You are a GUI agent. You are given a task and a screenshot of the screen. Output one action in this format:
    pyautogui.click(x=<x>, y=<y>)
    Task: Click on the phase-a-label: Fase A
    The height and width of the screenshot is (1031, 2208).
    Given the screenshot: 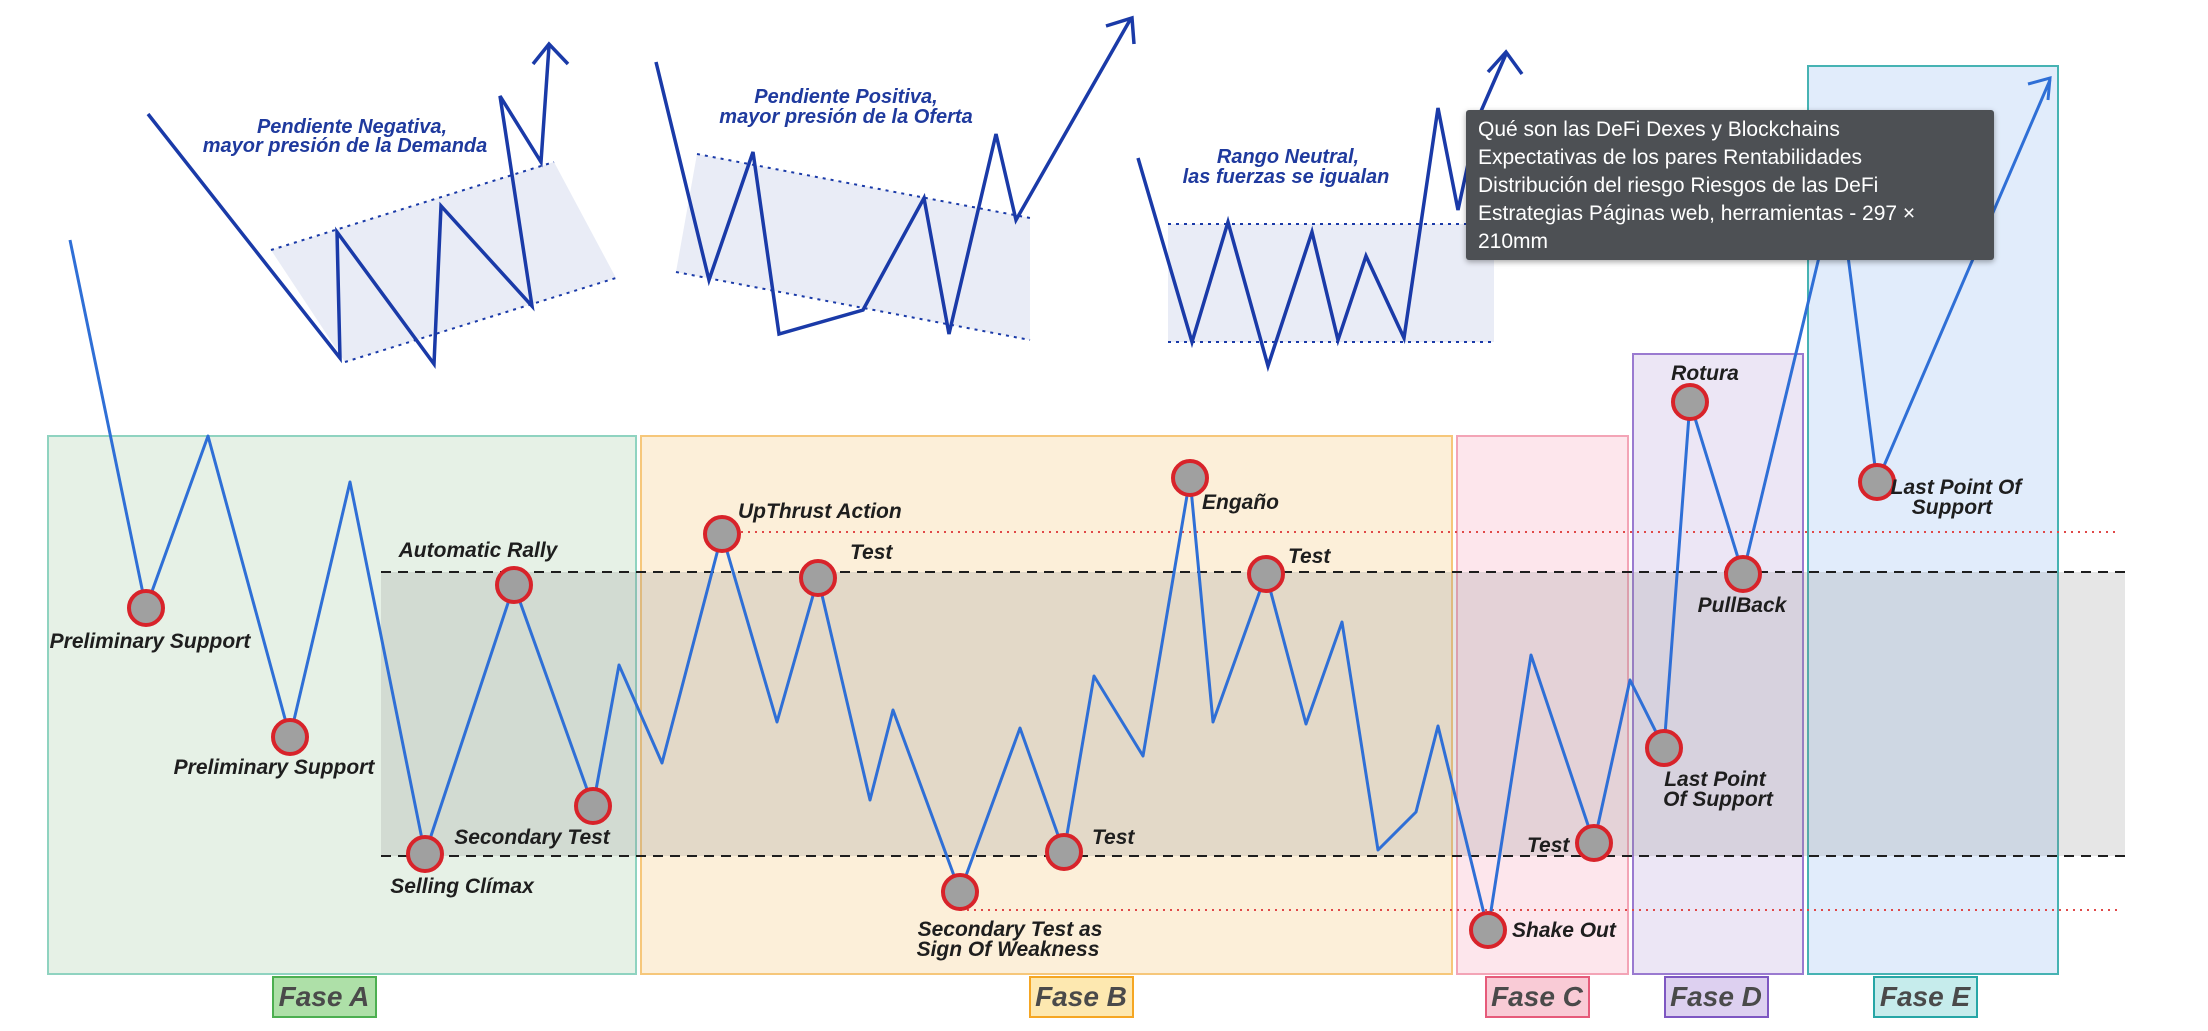 What is the action you would take?
    pyautogui.click(x=324, y=996)
    